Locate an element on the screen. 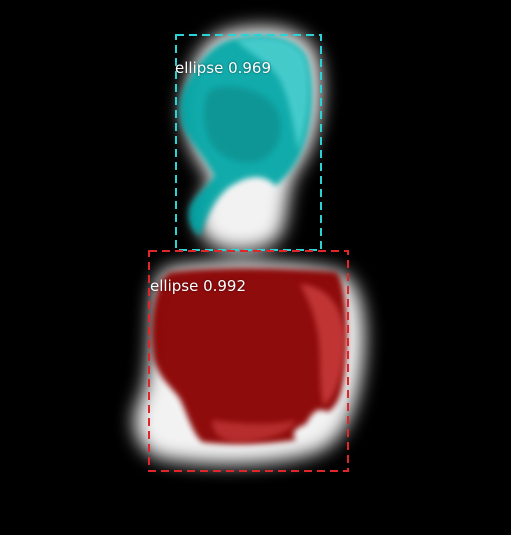  detection-score-2: 0.992 is located at coordinates (225, 286).